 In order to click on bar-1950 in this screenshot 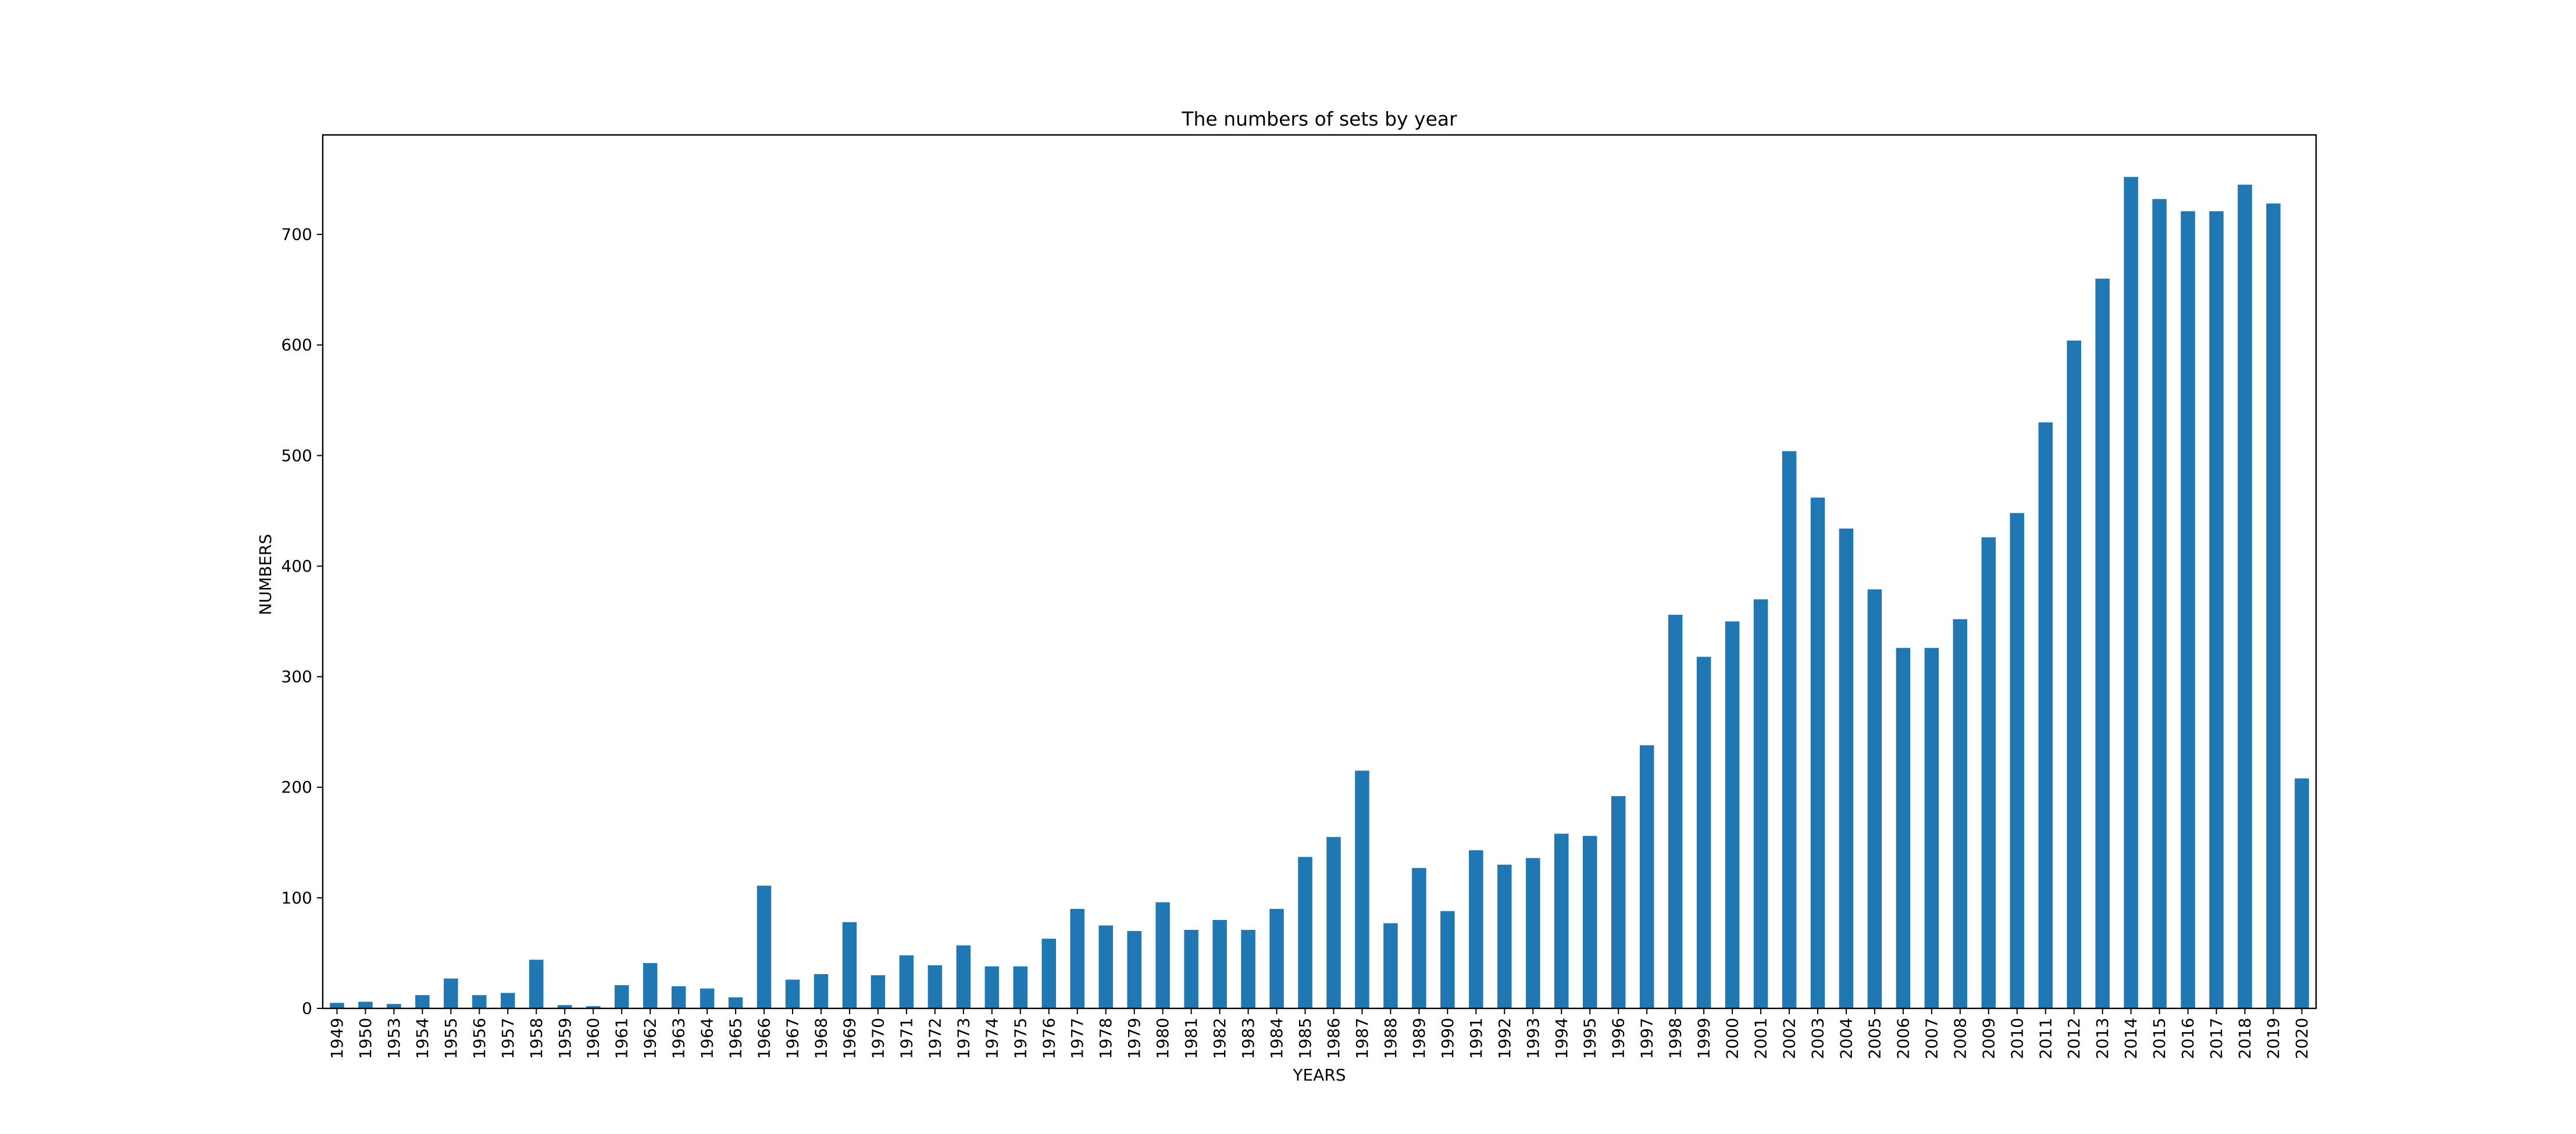, I will do `click(365, 1004)`.